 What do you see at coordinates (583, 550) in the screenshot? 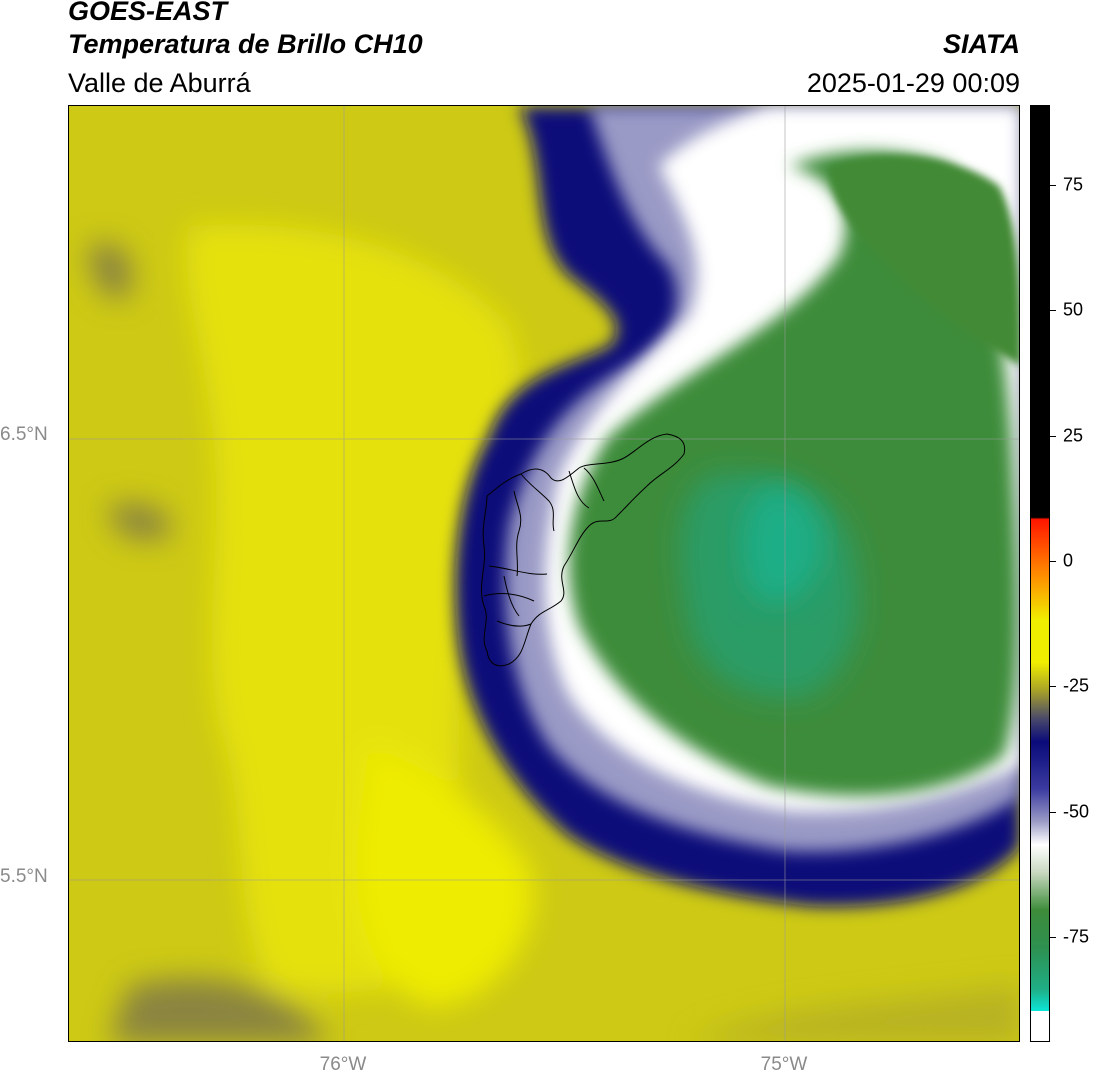
I see `municipal-boundaries` at bounding box center [583, 550].